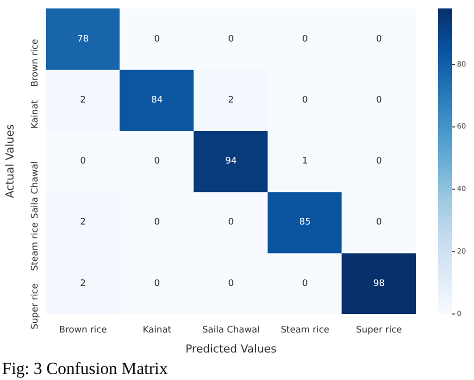 This screenshot has height=380, width=474. Describe the element at coordinates (157, 331) in the screenshot. I see `x-tick-label: Kainat` at that location.